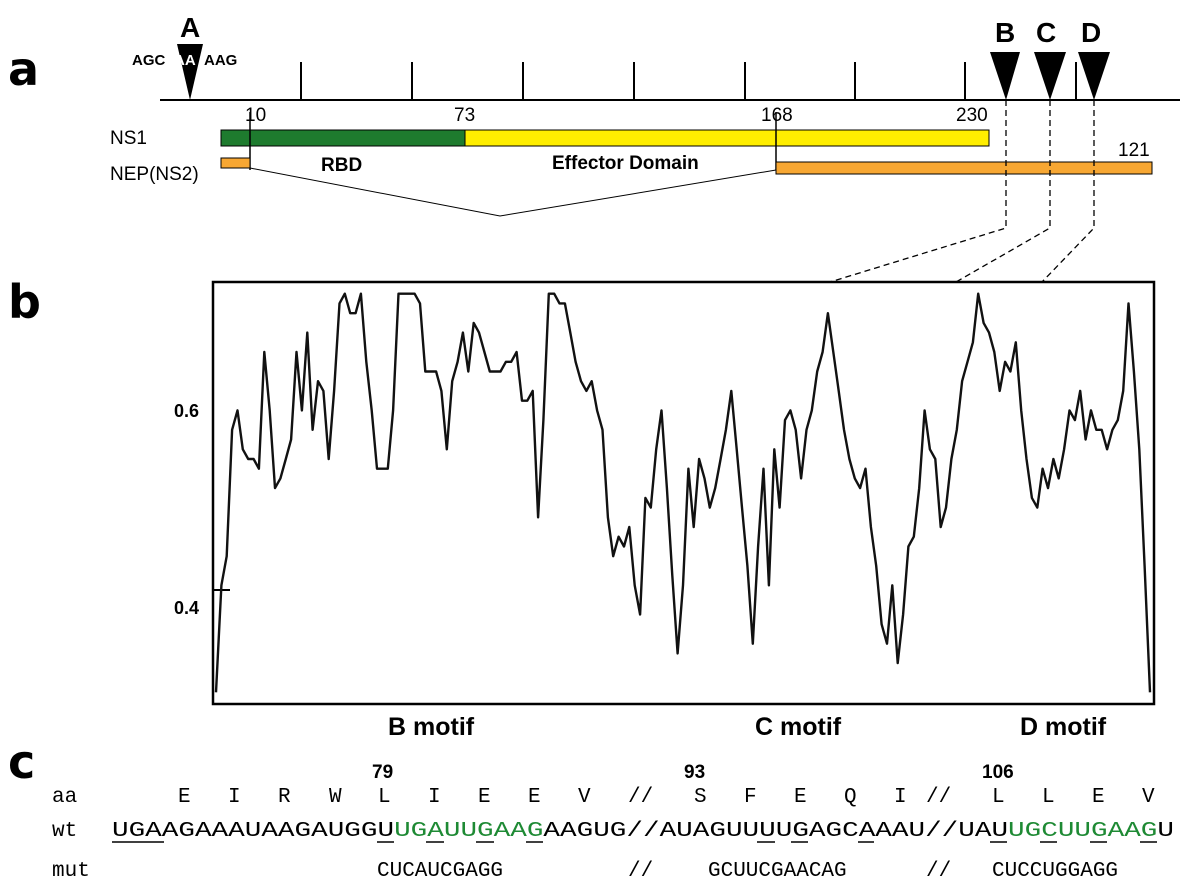 This screenshot has width=1188, height=895. I want to click on residue-79-label: 79, so click(382, 772).